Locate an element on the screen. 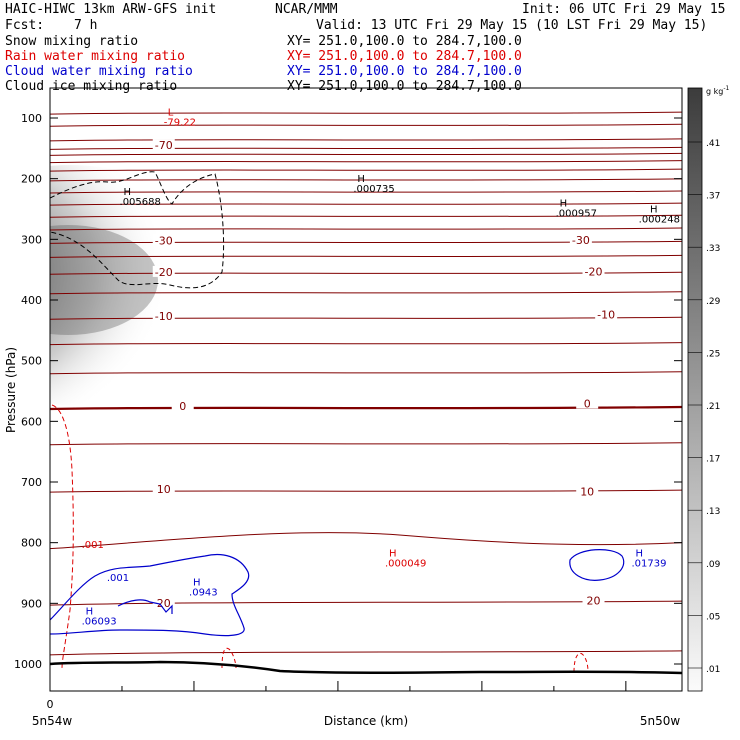 The height and width of the screenshot is (740, 740). field-label-cloudice: Cloud ice mixing ratio is located at coordinates (91, 86).